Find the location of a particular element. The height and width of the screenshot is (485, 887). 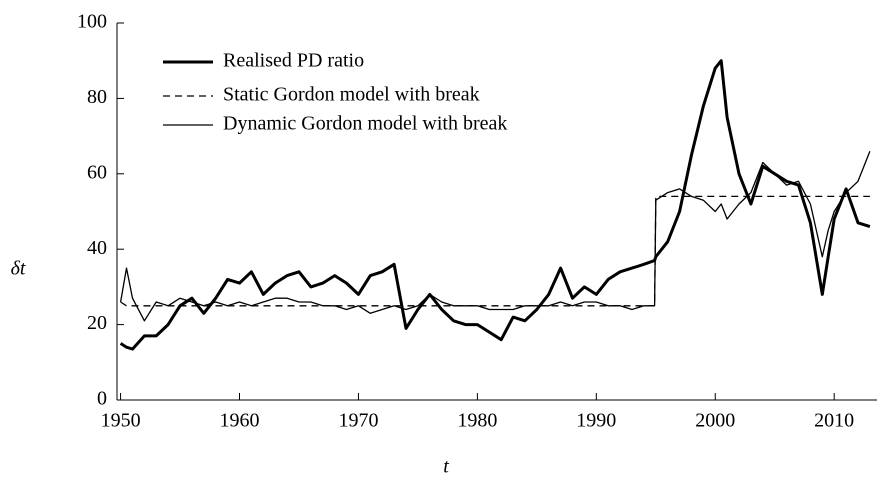

x-tick-label: 1950 is located at coordinates (121, 421).